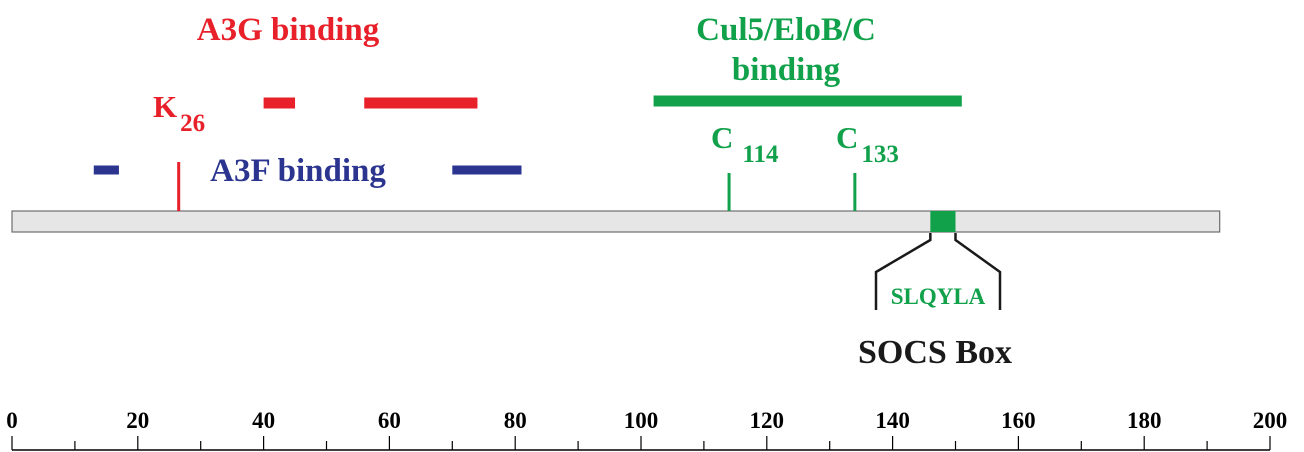 Image resolution: width=1304 pixels, height=452 pixels. I want to click on residue-c114-letter: C, so click(722, 137).